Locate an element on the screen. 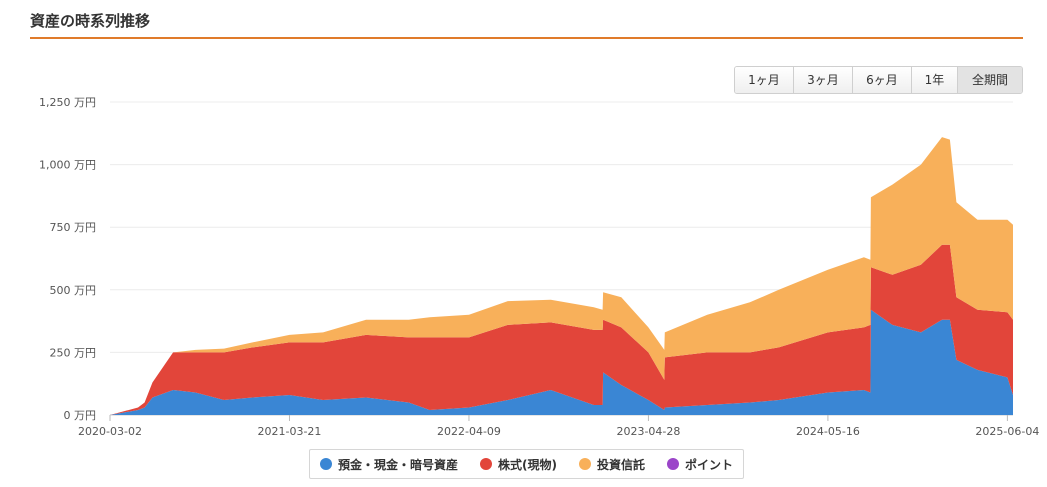 The height and width of the screenshot is (487, 1047). legend-label-stocks: 株式(現物) is located at coordinates (527, 464).